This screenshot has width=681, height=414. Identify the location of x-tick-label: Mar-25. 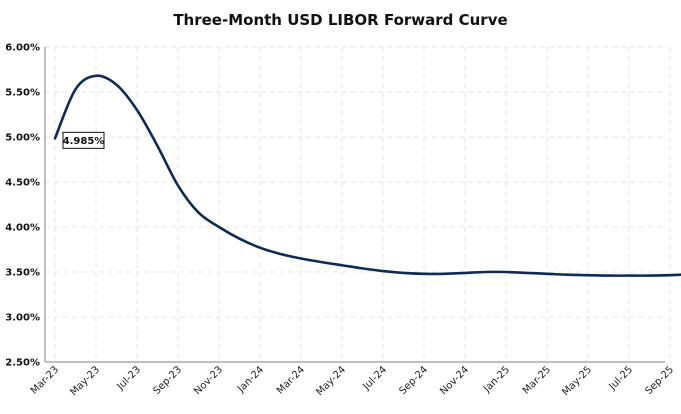
(537, 380).